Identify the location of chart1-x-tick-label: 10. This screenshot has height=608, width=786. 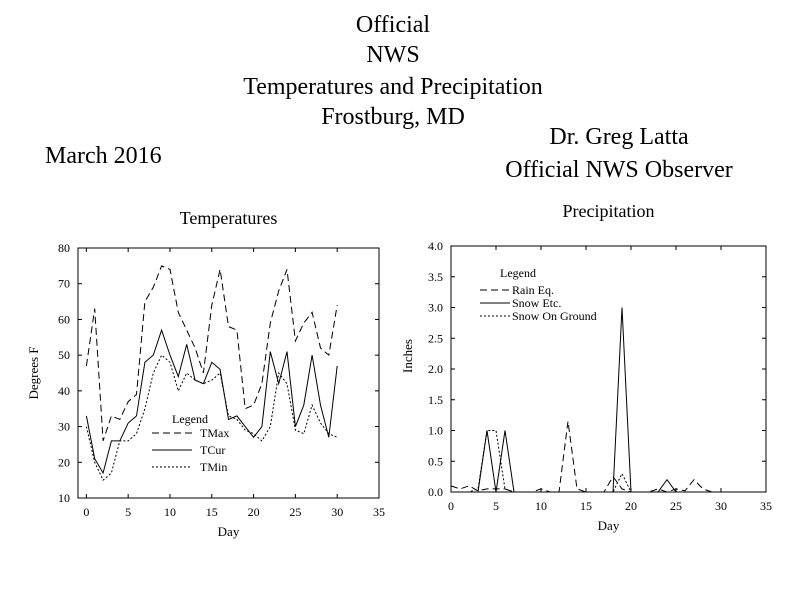
(170, 512).